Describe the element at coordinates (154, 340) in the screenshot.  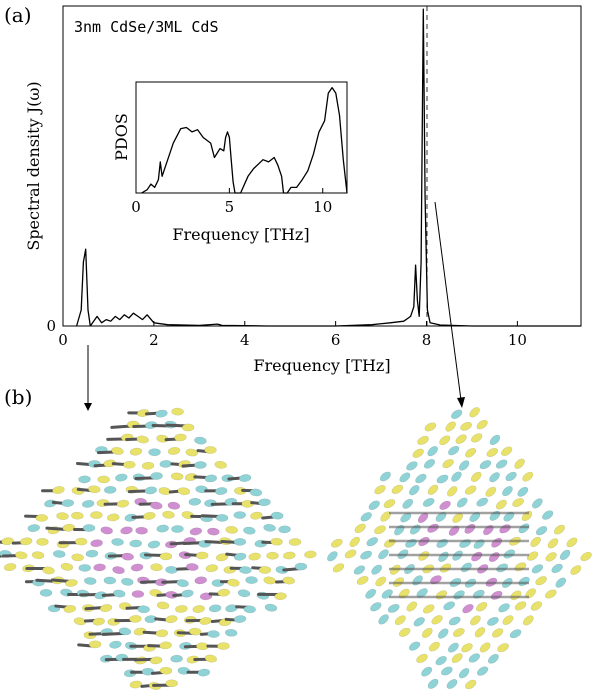
I see `main-x-tick-label-2: 2` at that location.